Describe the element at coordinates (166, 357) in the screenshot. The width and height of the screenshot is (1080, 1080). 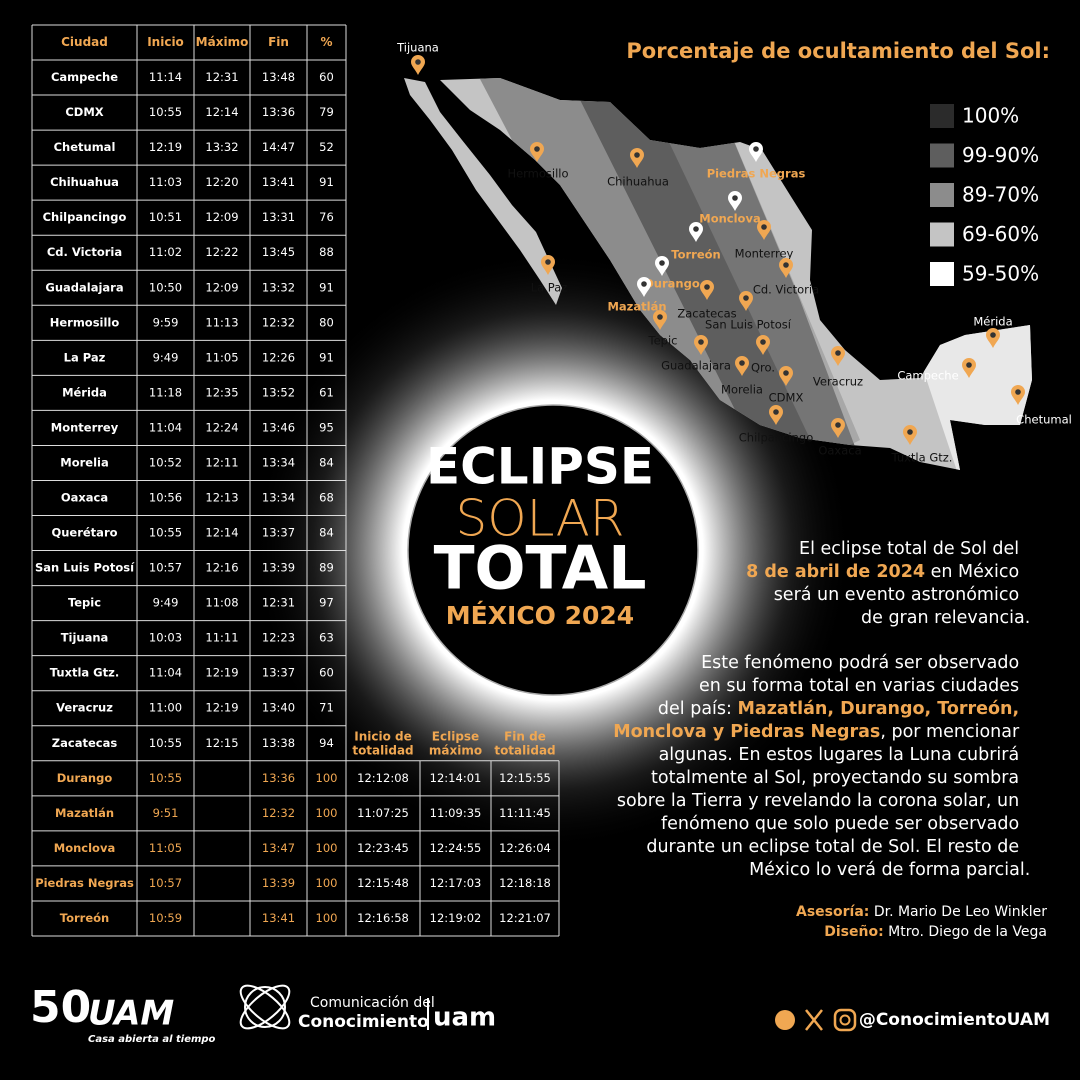
I see `table-cell: 9:49` at that location.